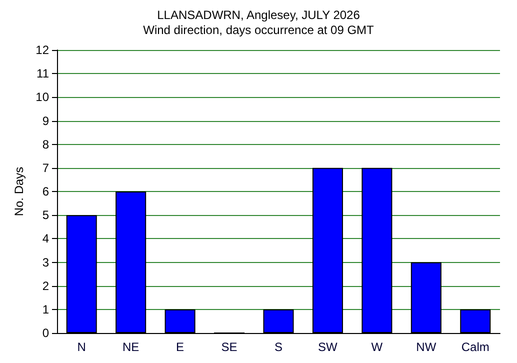  Describe the element at coordinates (426, 347) in the screenshot. I see `x-tick-label: NW` at that location.